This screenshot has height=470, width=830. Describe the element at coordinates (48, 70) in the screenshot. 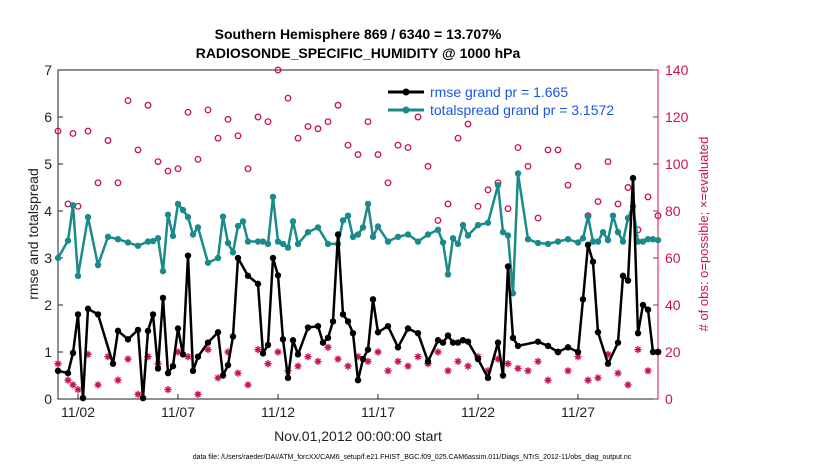

I see `y-tick-label-left: 7` at that location.